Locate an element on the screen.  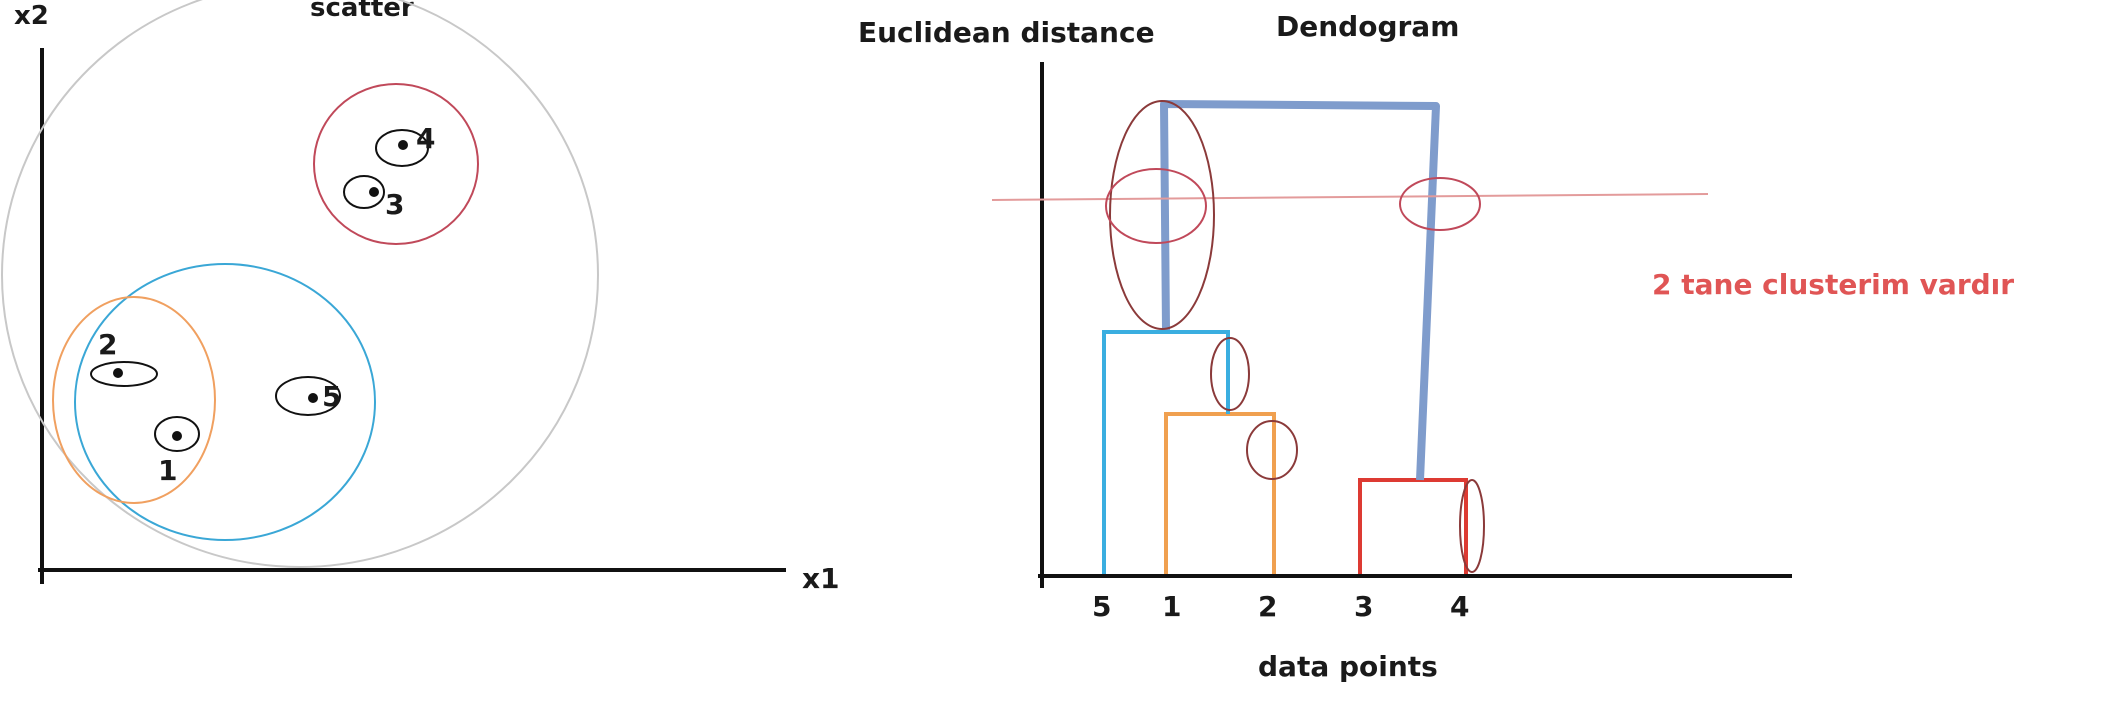
leaf-label-1: 1 is located at coordinates (1171, 606).